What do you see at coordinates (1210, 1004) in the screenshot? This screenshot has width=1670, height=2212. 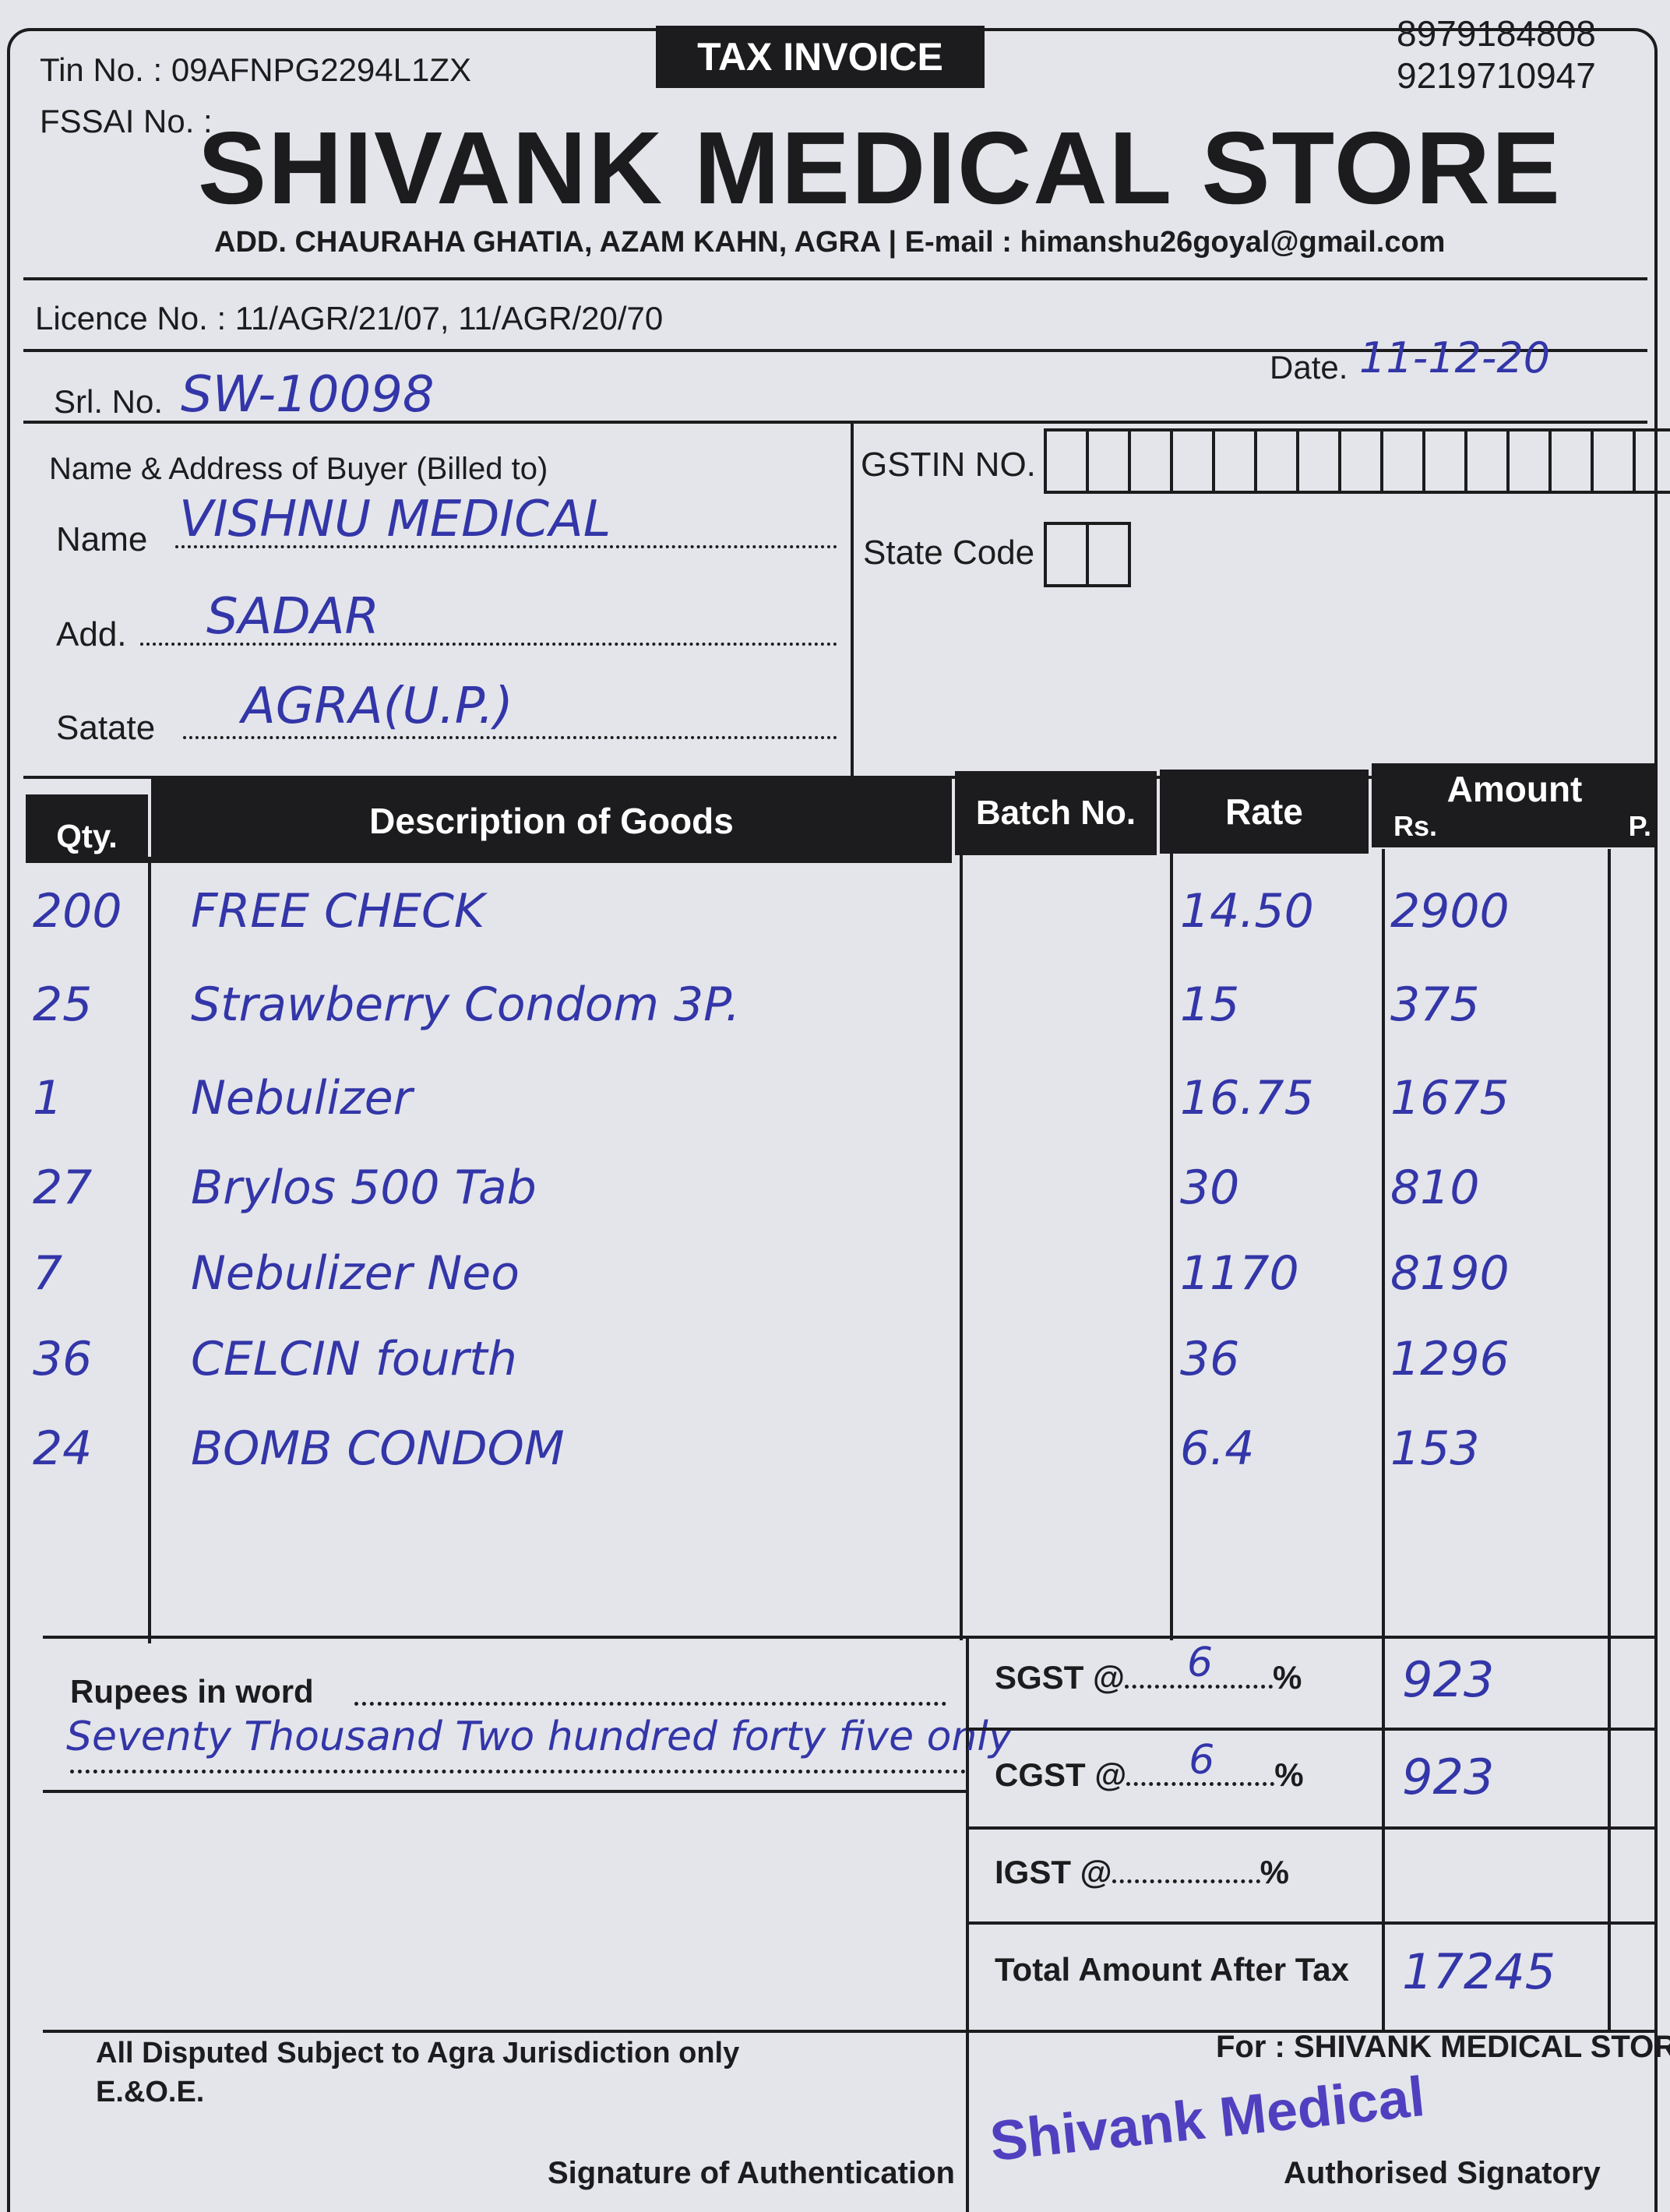 I see `cell-rate: 15` at bounding box center [1210, 1004].